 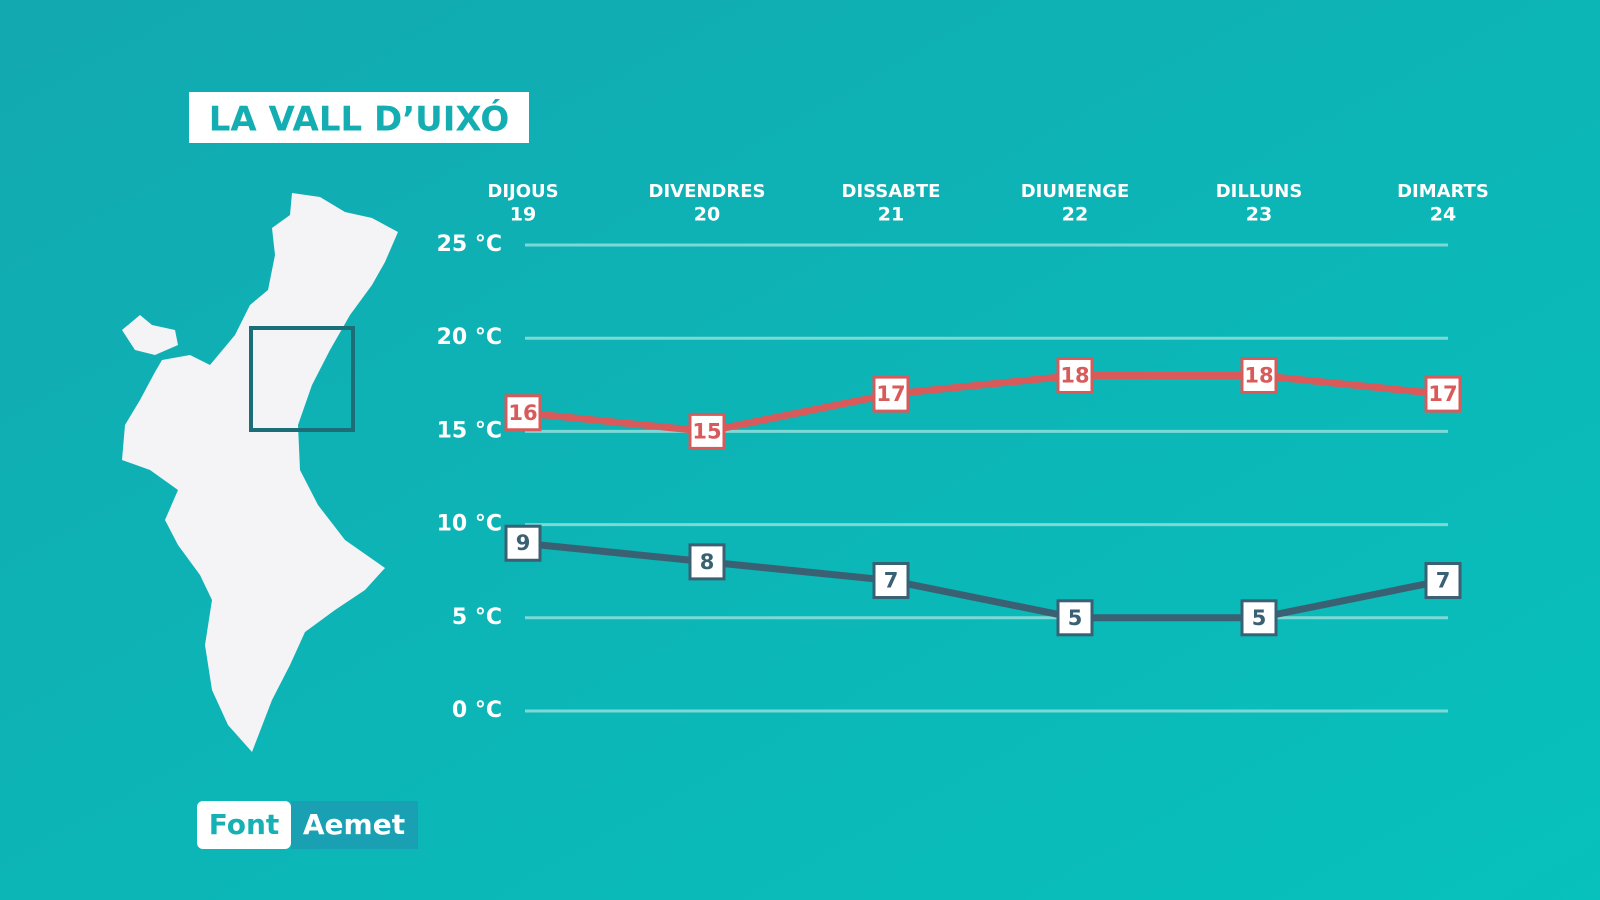 I want to click on x-tick-label: DIJOUS, so click(x=522, y=191).